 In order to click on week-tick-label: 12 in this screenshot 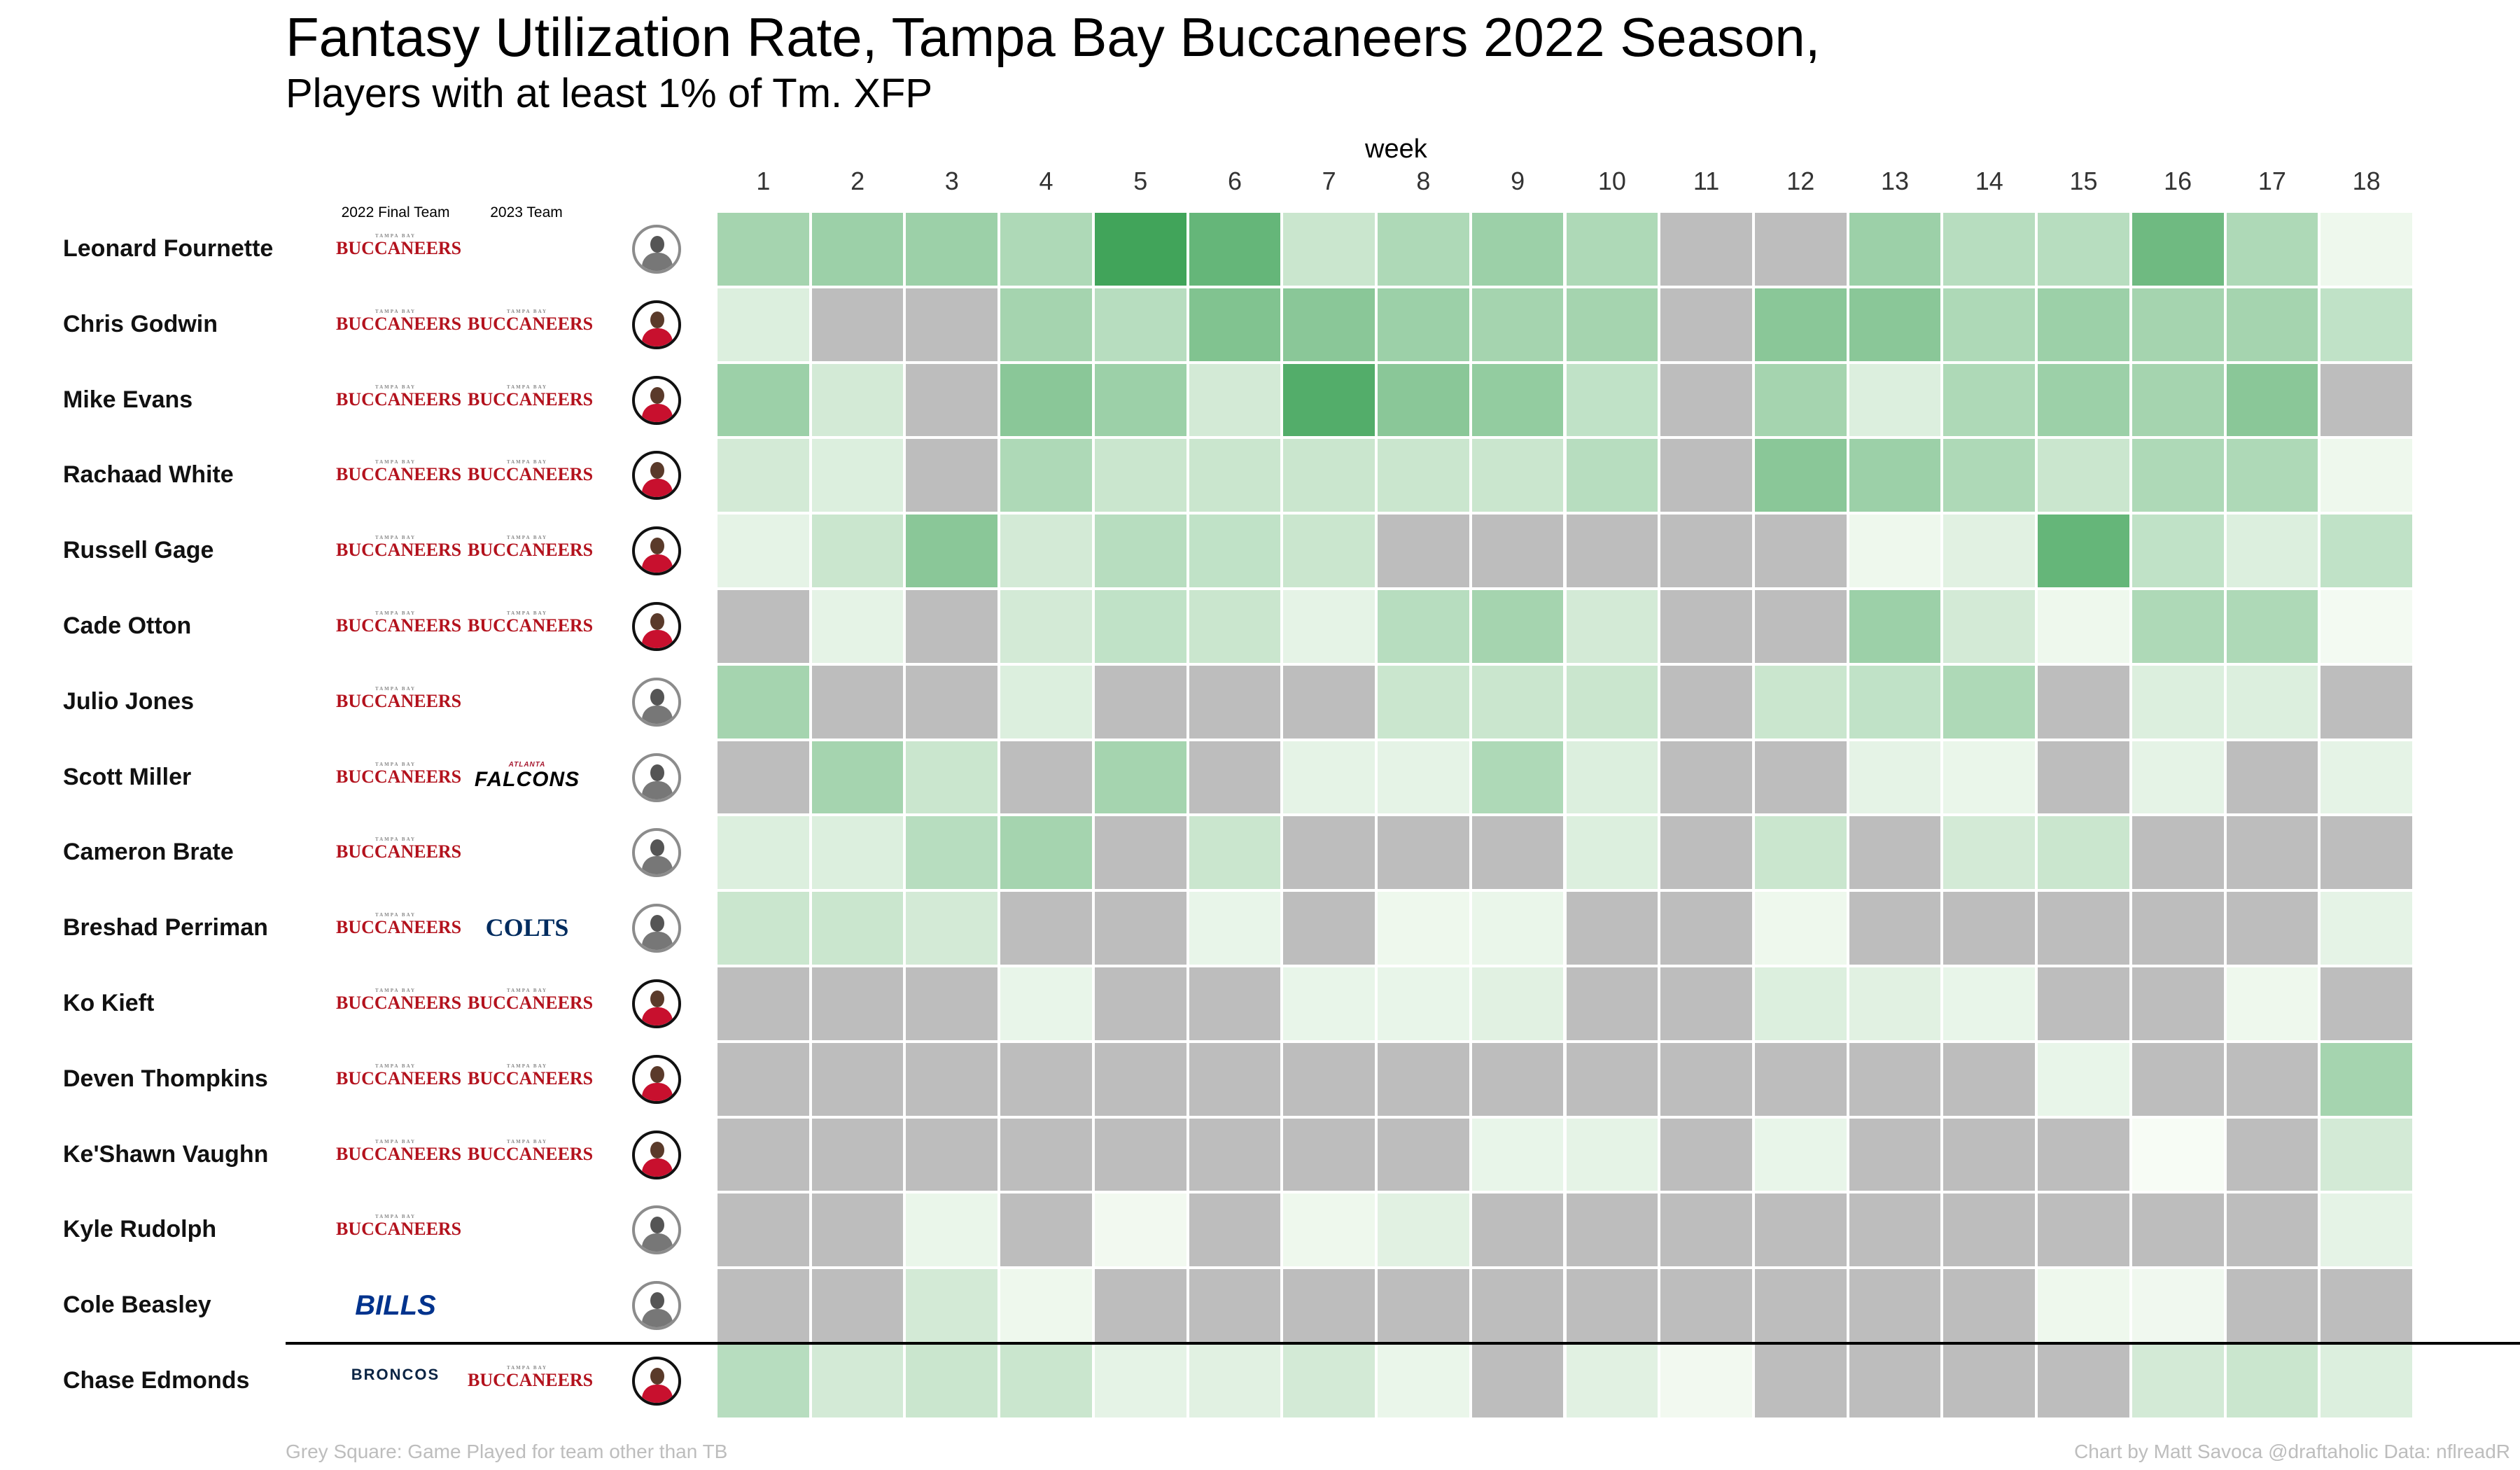, I will do `click(1800, 181)`.